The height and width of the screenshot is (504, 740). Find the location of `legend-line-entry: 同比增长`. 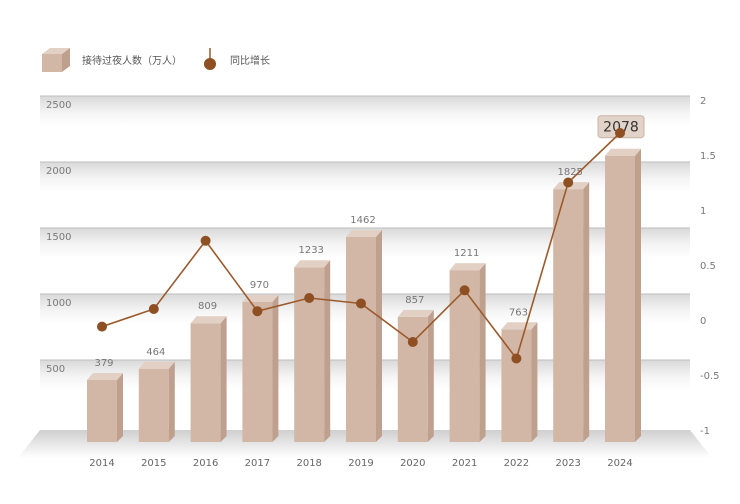

legend-line-entry: 同比增长 is located at coordinates (235, 59).